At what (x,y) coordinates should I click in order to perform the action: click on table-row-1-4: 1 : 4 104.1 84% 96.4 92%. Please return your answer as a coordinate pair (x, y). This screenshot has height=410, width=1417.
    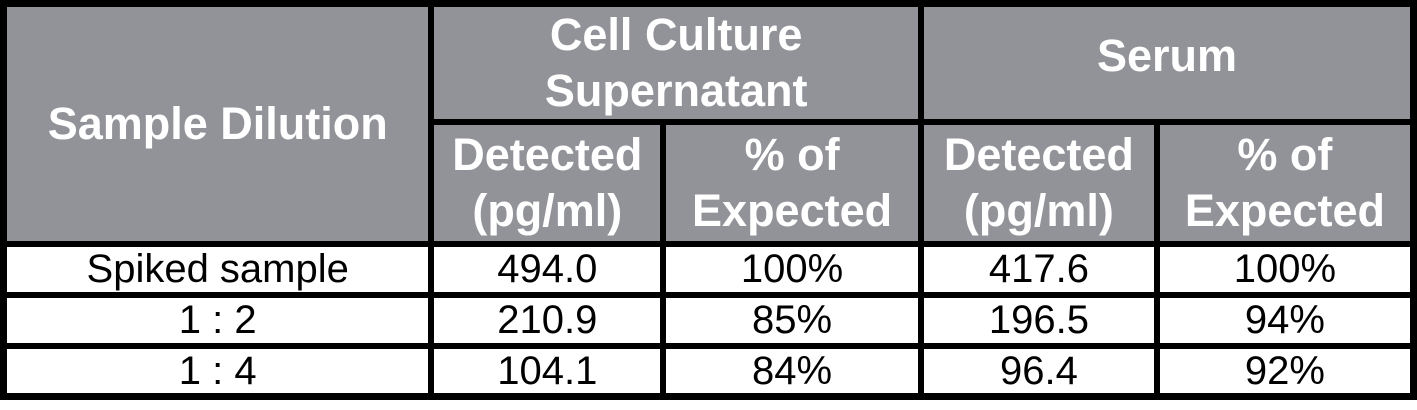
    Looking at the image, I should click on (708, 371).